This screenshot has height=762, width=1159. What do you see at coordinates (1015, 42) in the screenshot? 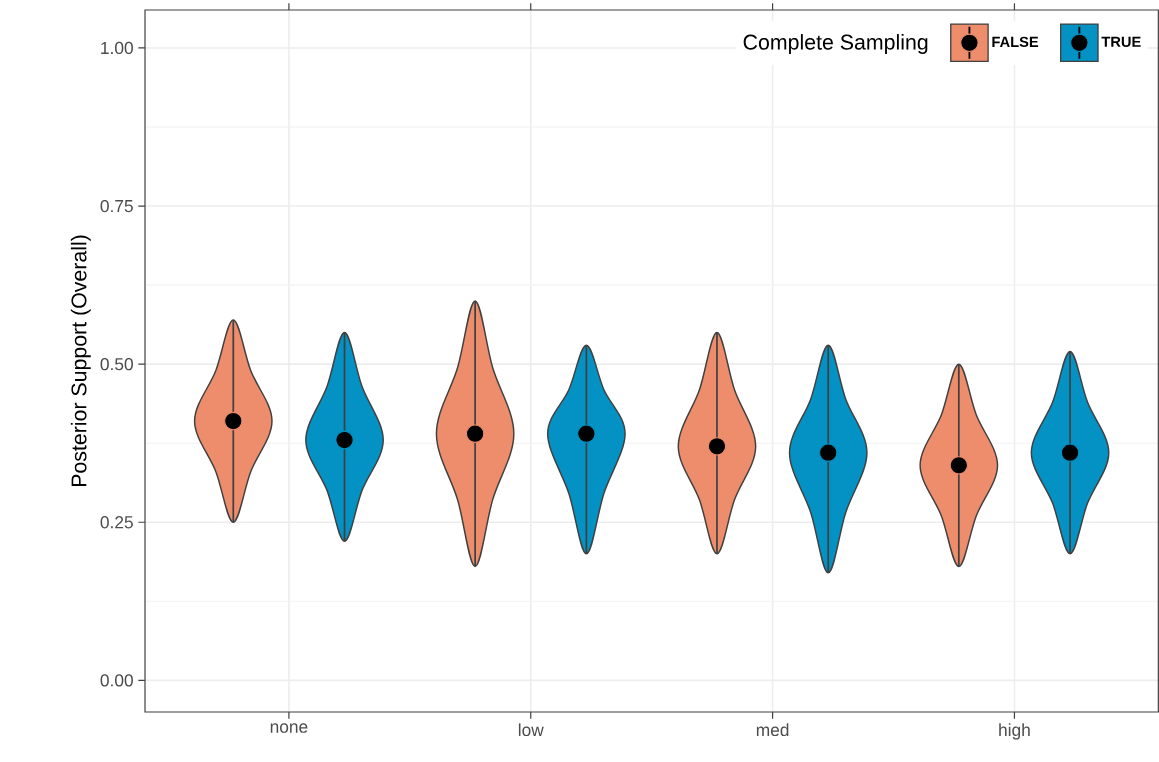
I see `legend-label: FALSE` at bounding box center [1015, 42].